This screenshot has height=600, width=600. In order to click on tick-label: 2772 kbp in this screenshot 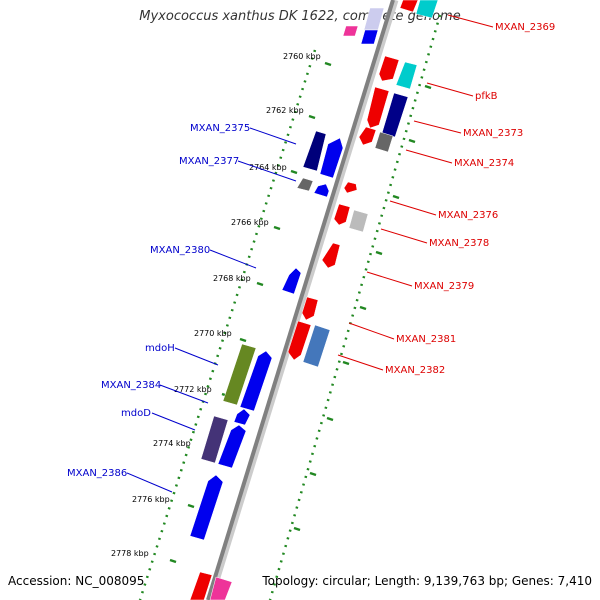, I will do `click(193, 389)`.